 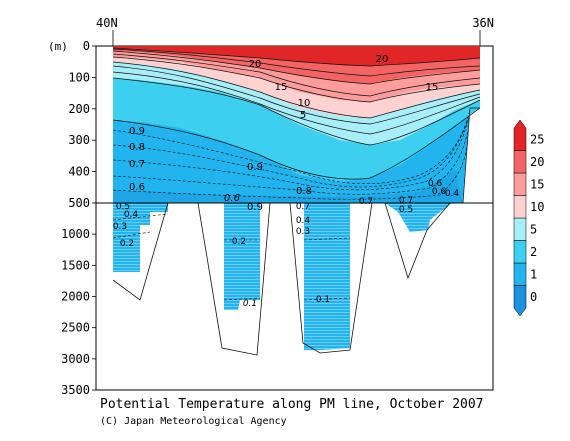 I want to click on y-tick-label: 2500, so click(x=75, y=328).